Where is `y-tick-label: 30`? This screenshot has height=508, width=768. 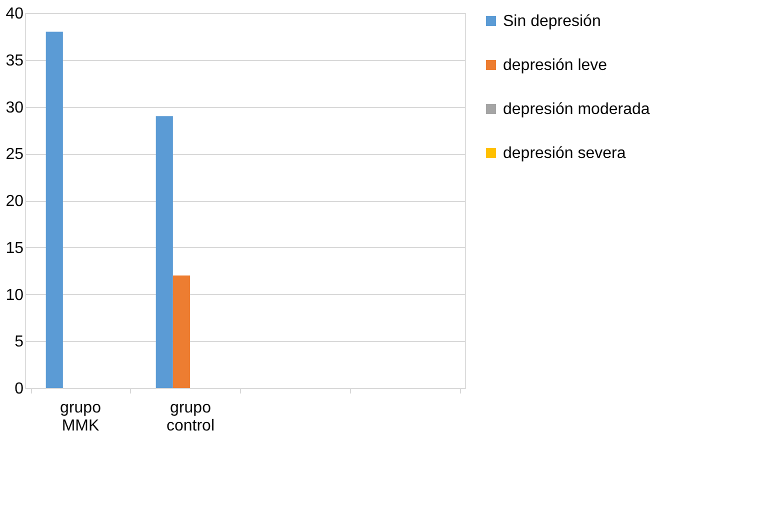
y-tick-label: 30 is located at coordinates (15, 107).